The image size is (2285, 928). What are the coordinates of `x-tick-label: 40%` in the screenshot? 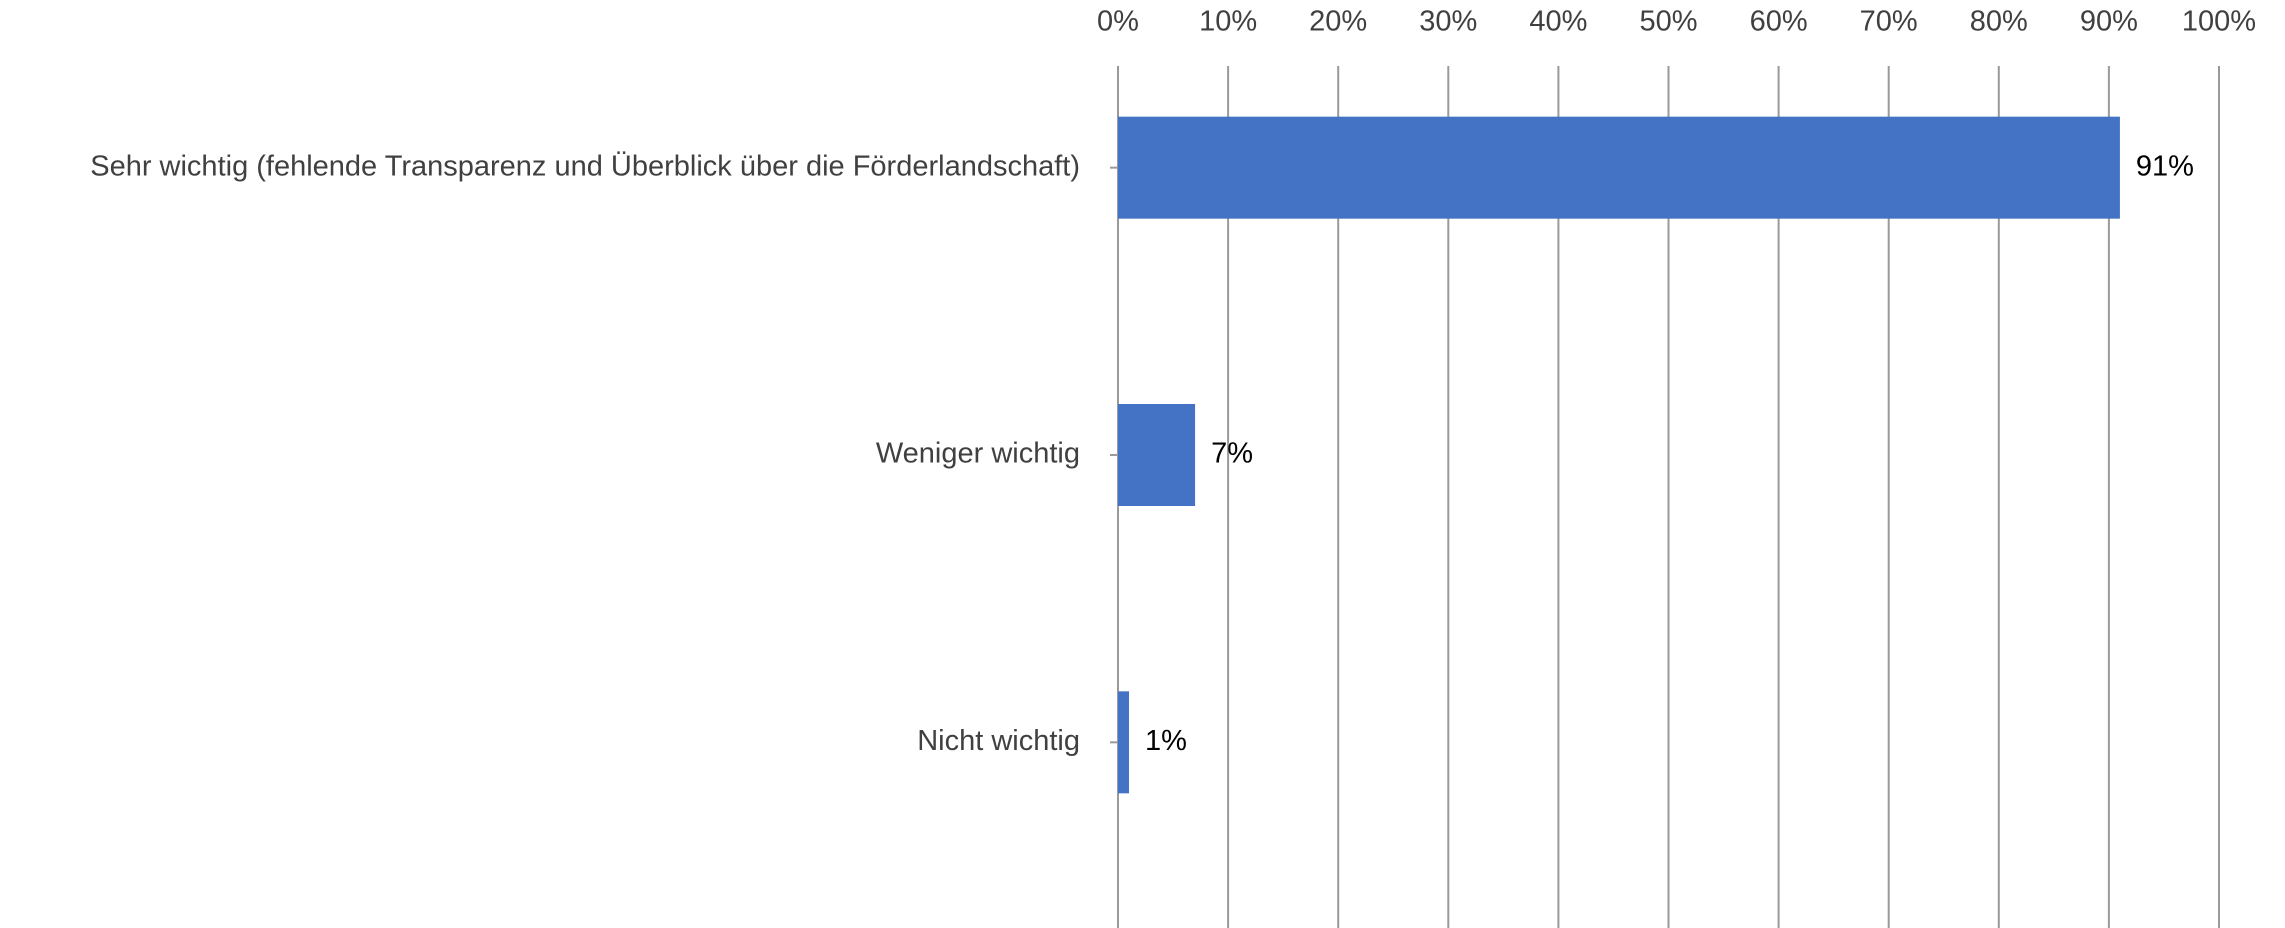 It's located at (1558, 22).